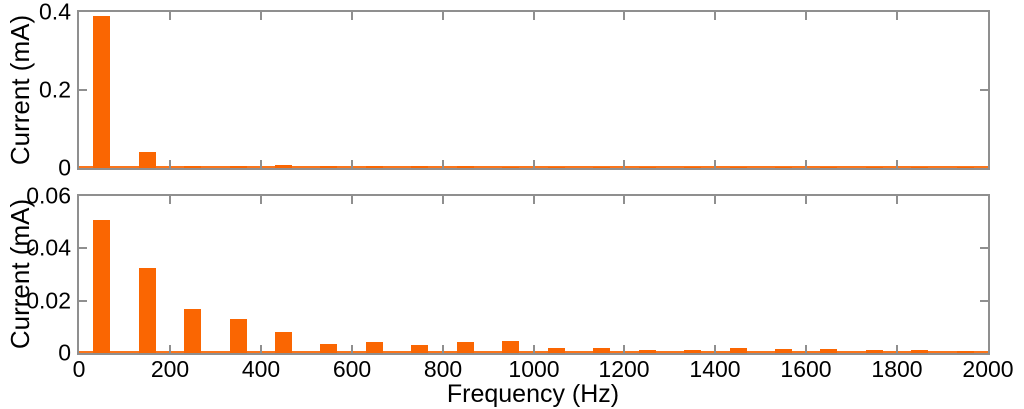 The height and width of the screenshot is (409, 1024). Describe the element at coordinates (48, 247) in the screenshot. I see `y-tick-label: 0.04` at that location.